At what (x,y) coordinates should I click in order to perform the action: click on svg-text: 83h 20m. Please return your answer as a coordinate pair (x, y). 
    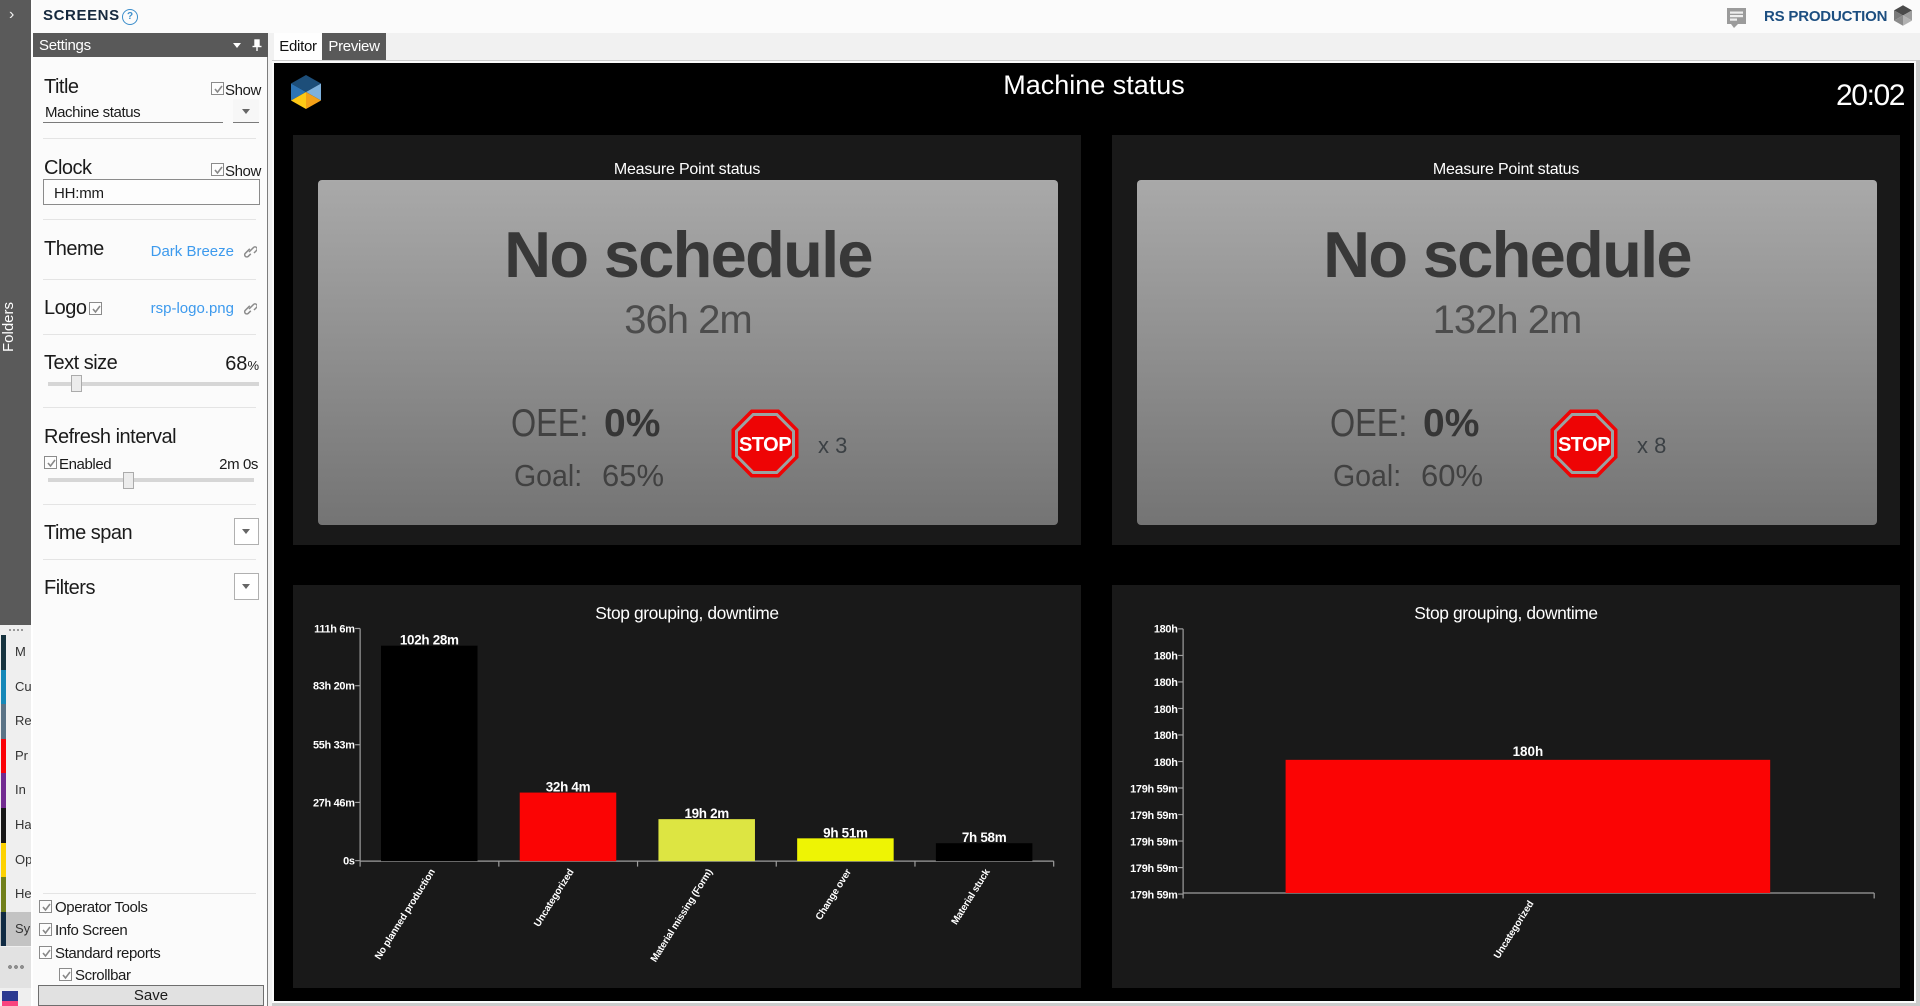
    Looking at the image, I should click on (334, 687).